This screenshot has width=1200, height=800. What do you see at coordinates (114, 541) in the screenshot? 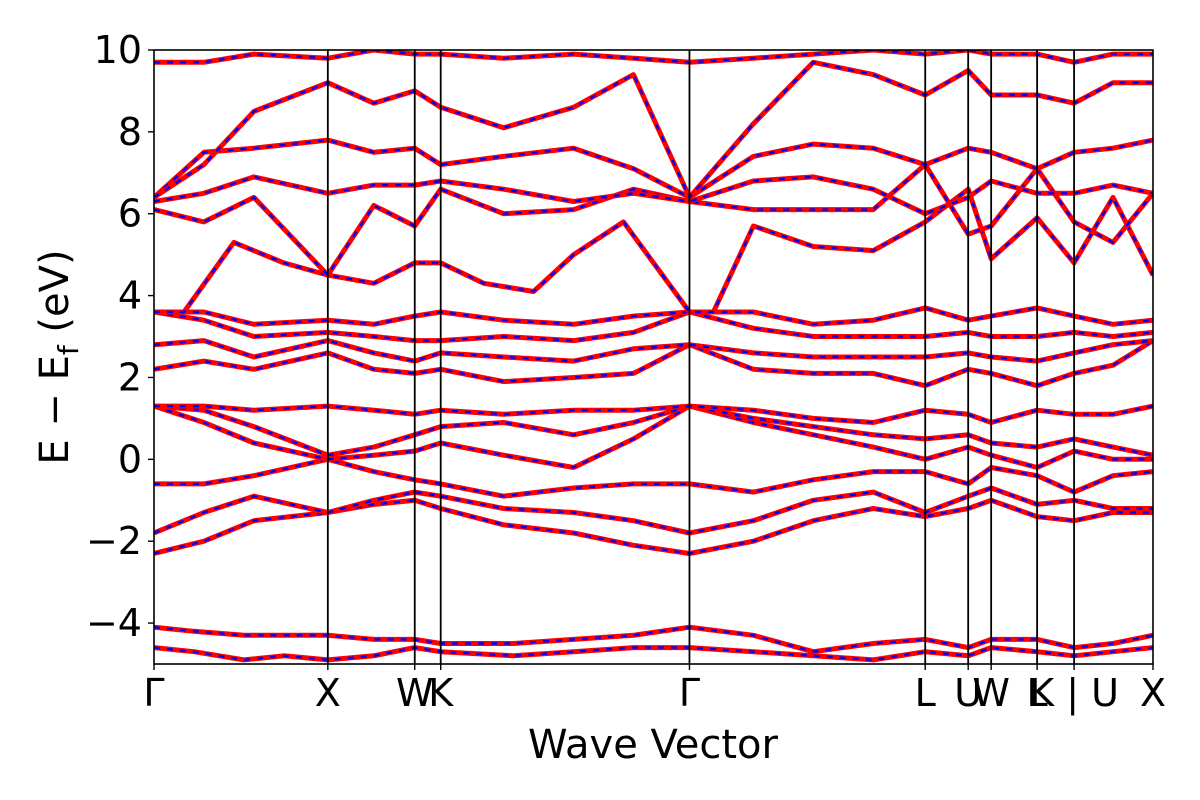
I see `y-tick-label-1: −2` at bounding box center [114, 541].